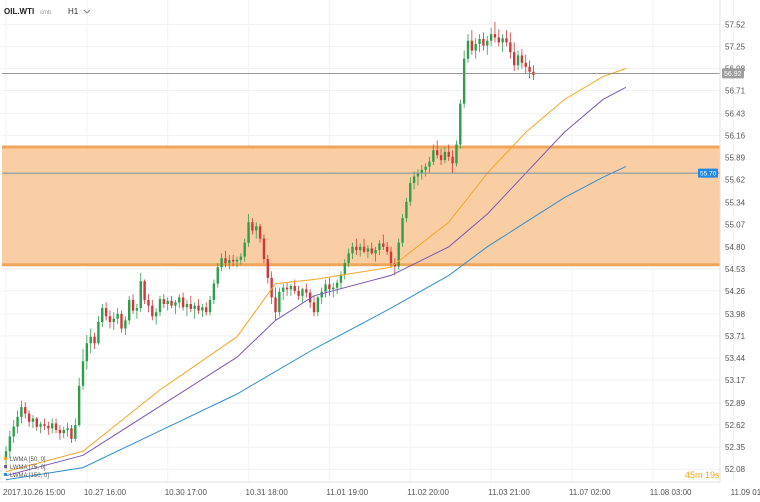 Image resolution: width=760 pixels, height=502 pixels. What do you see at coordinates (735, 291) in the screenshot?
I see `y-tick-label: 54.26` at bounding box center [735, 291].